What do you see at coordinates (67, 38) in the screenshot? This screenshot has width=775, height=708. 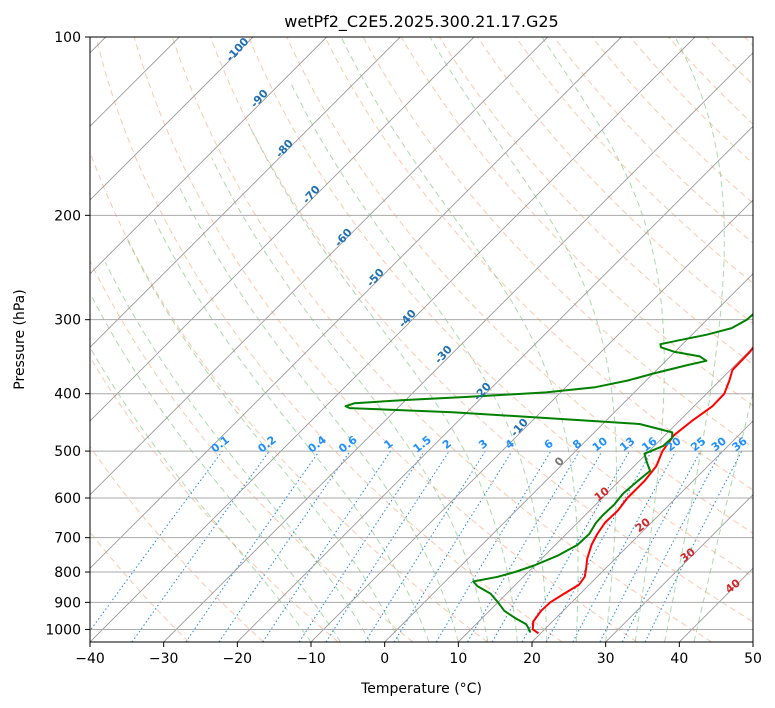 I see `y-tick-label: 100` at bounding box center [67, 38].